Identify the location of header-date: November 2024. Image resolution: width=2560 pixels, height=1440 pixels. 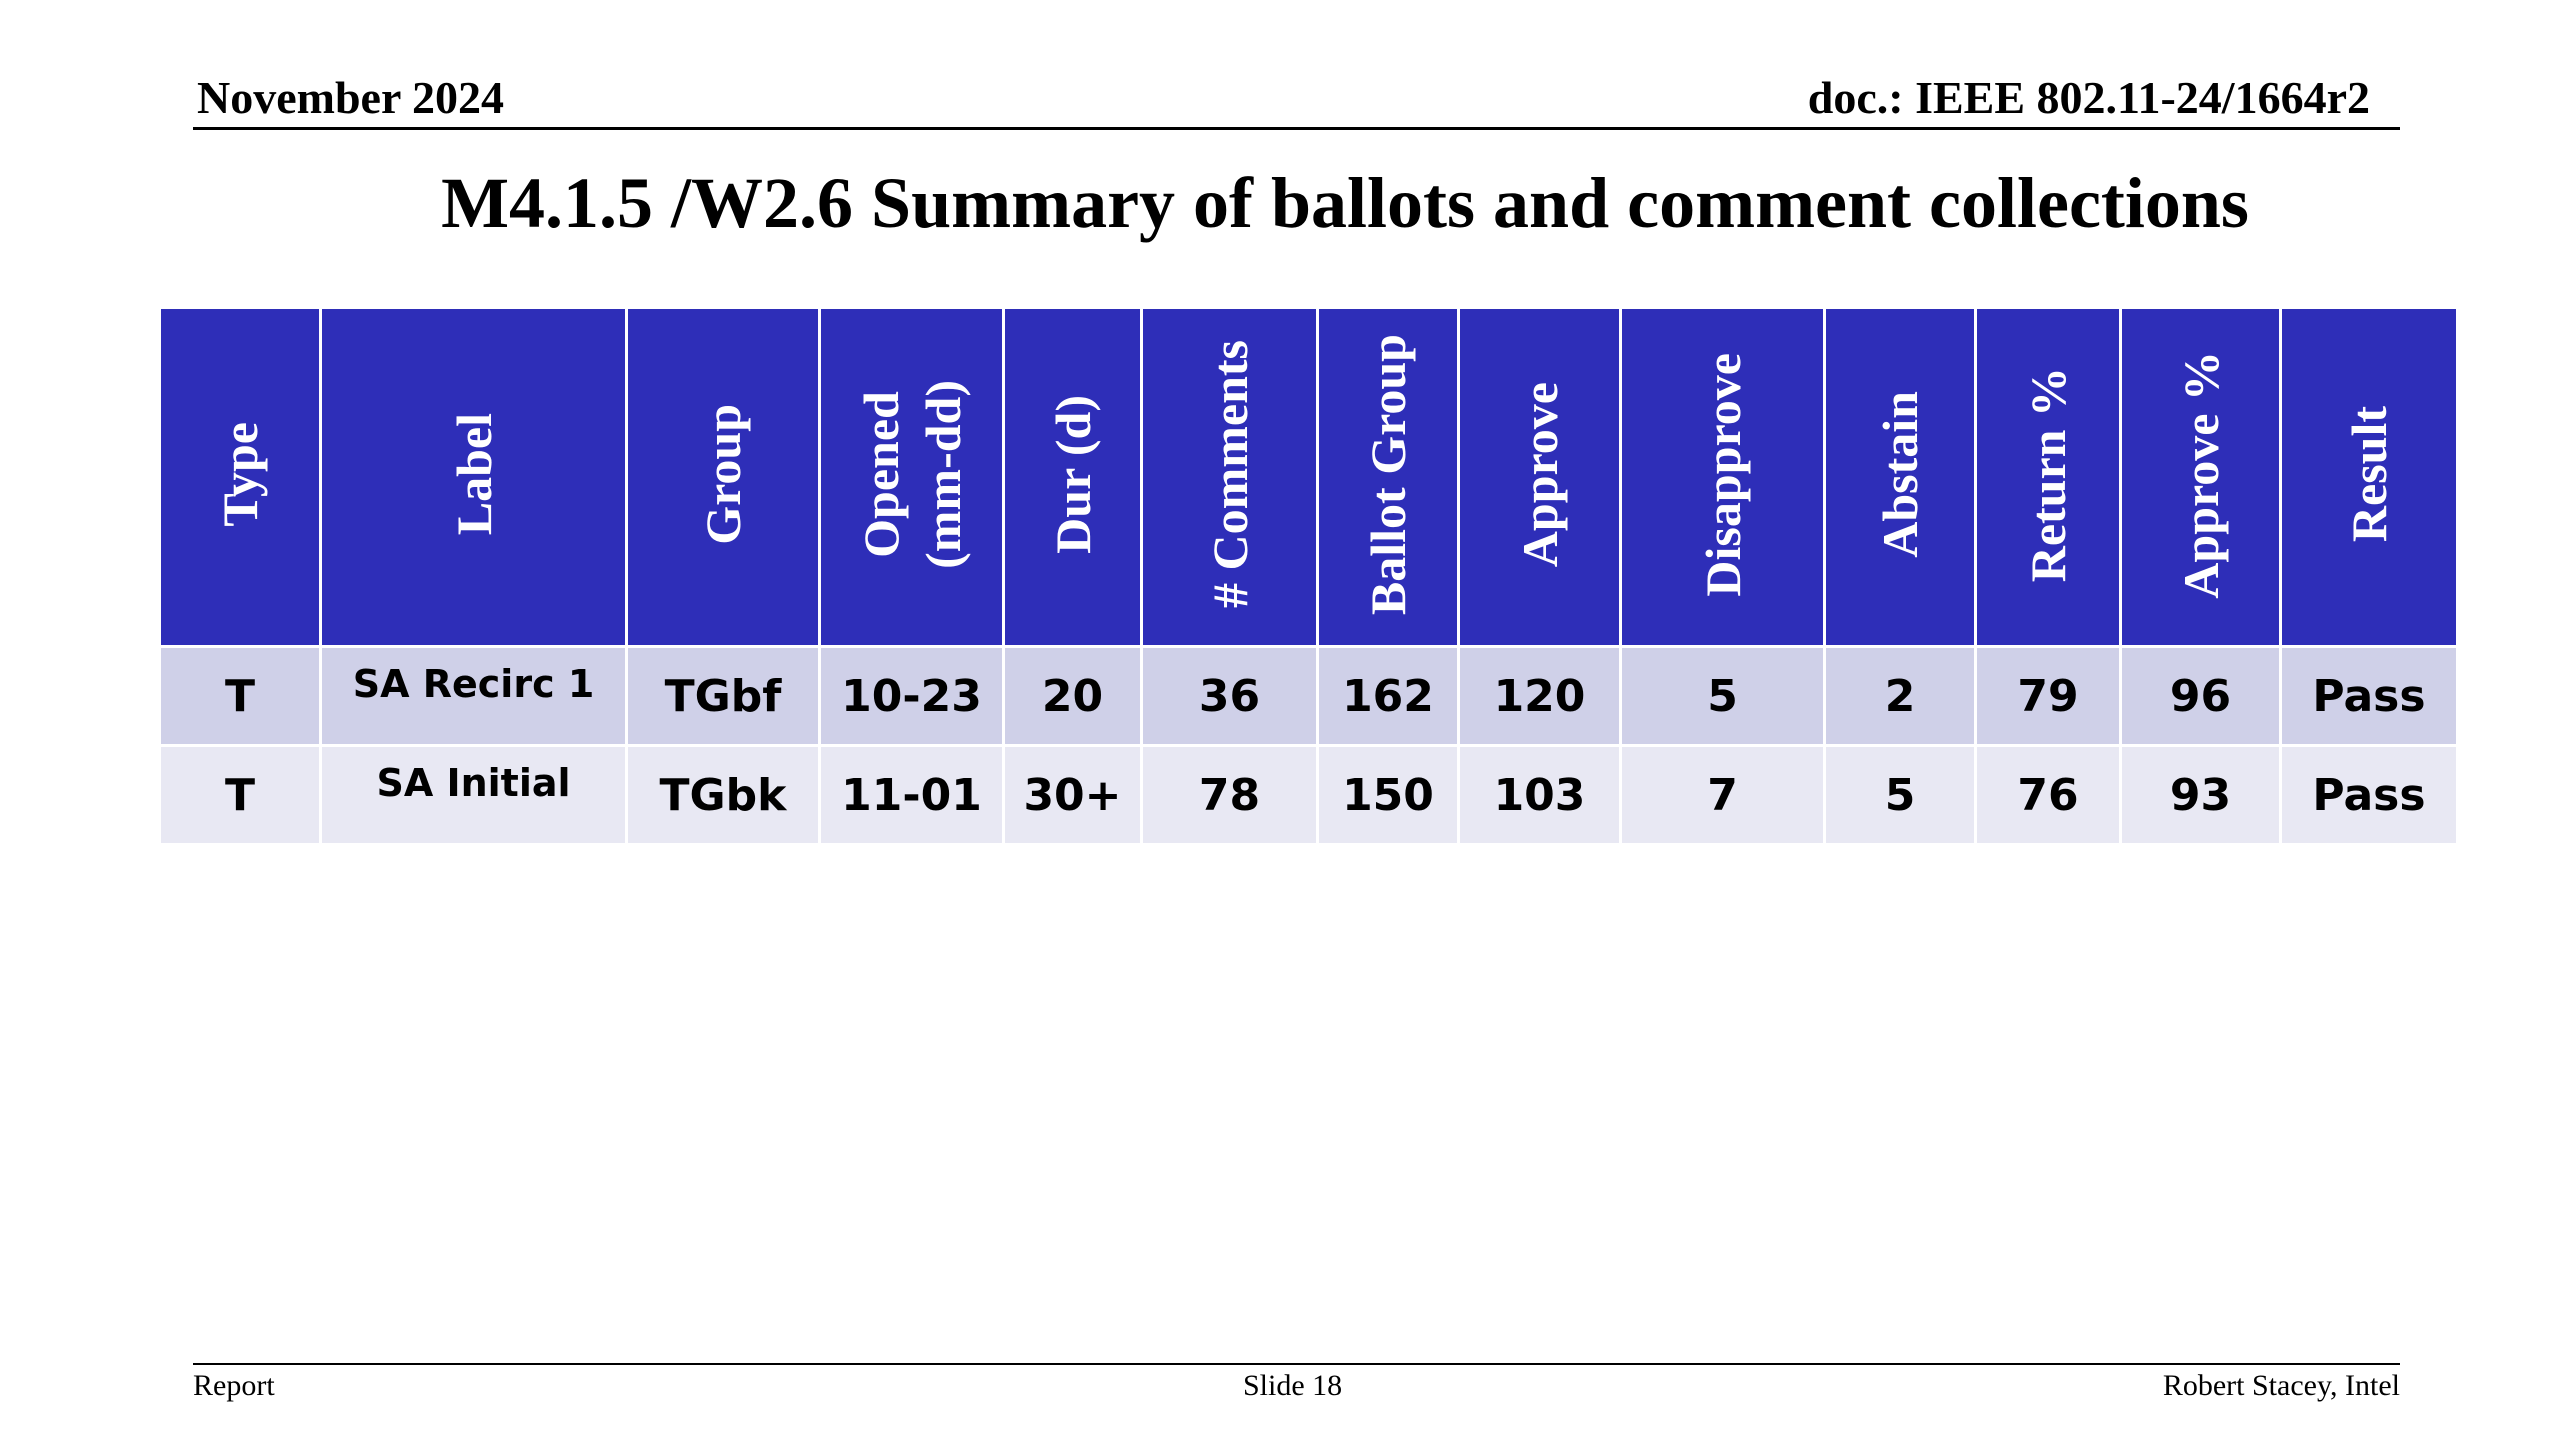
(351, 97).